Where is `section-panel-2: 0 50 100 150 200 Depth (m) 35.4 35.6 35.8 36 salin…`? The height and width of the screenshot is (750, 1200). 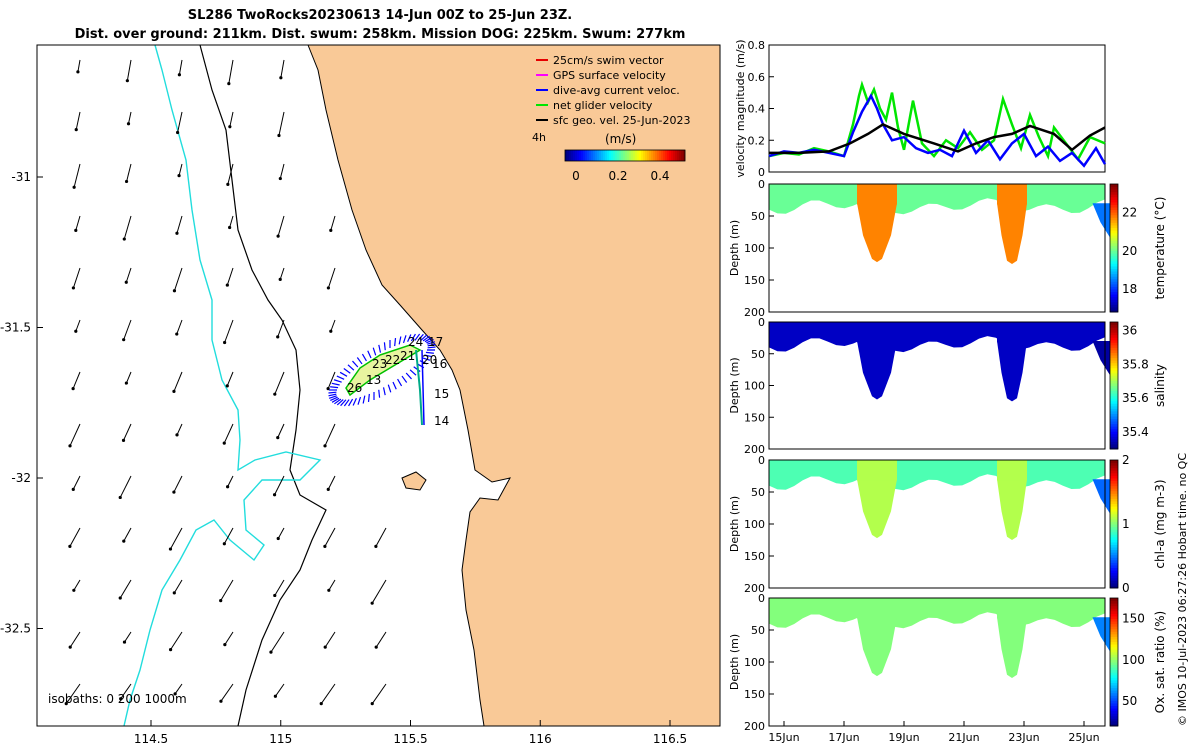
section-panel-2: 0 50 100 150 200 Depth (m) 35.4 35.6 35.8 36 salin… is located at coordinates (947, 386).